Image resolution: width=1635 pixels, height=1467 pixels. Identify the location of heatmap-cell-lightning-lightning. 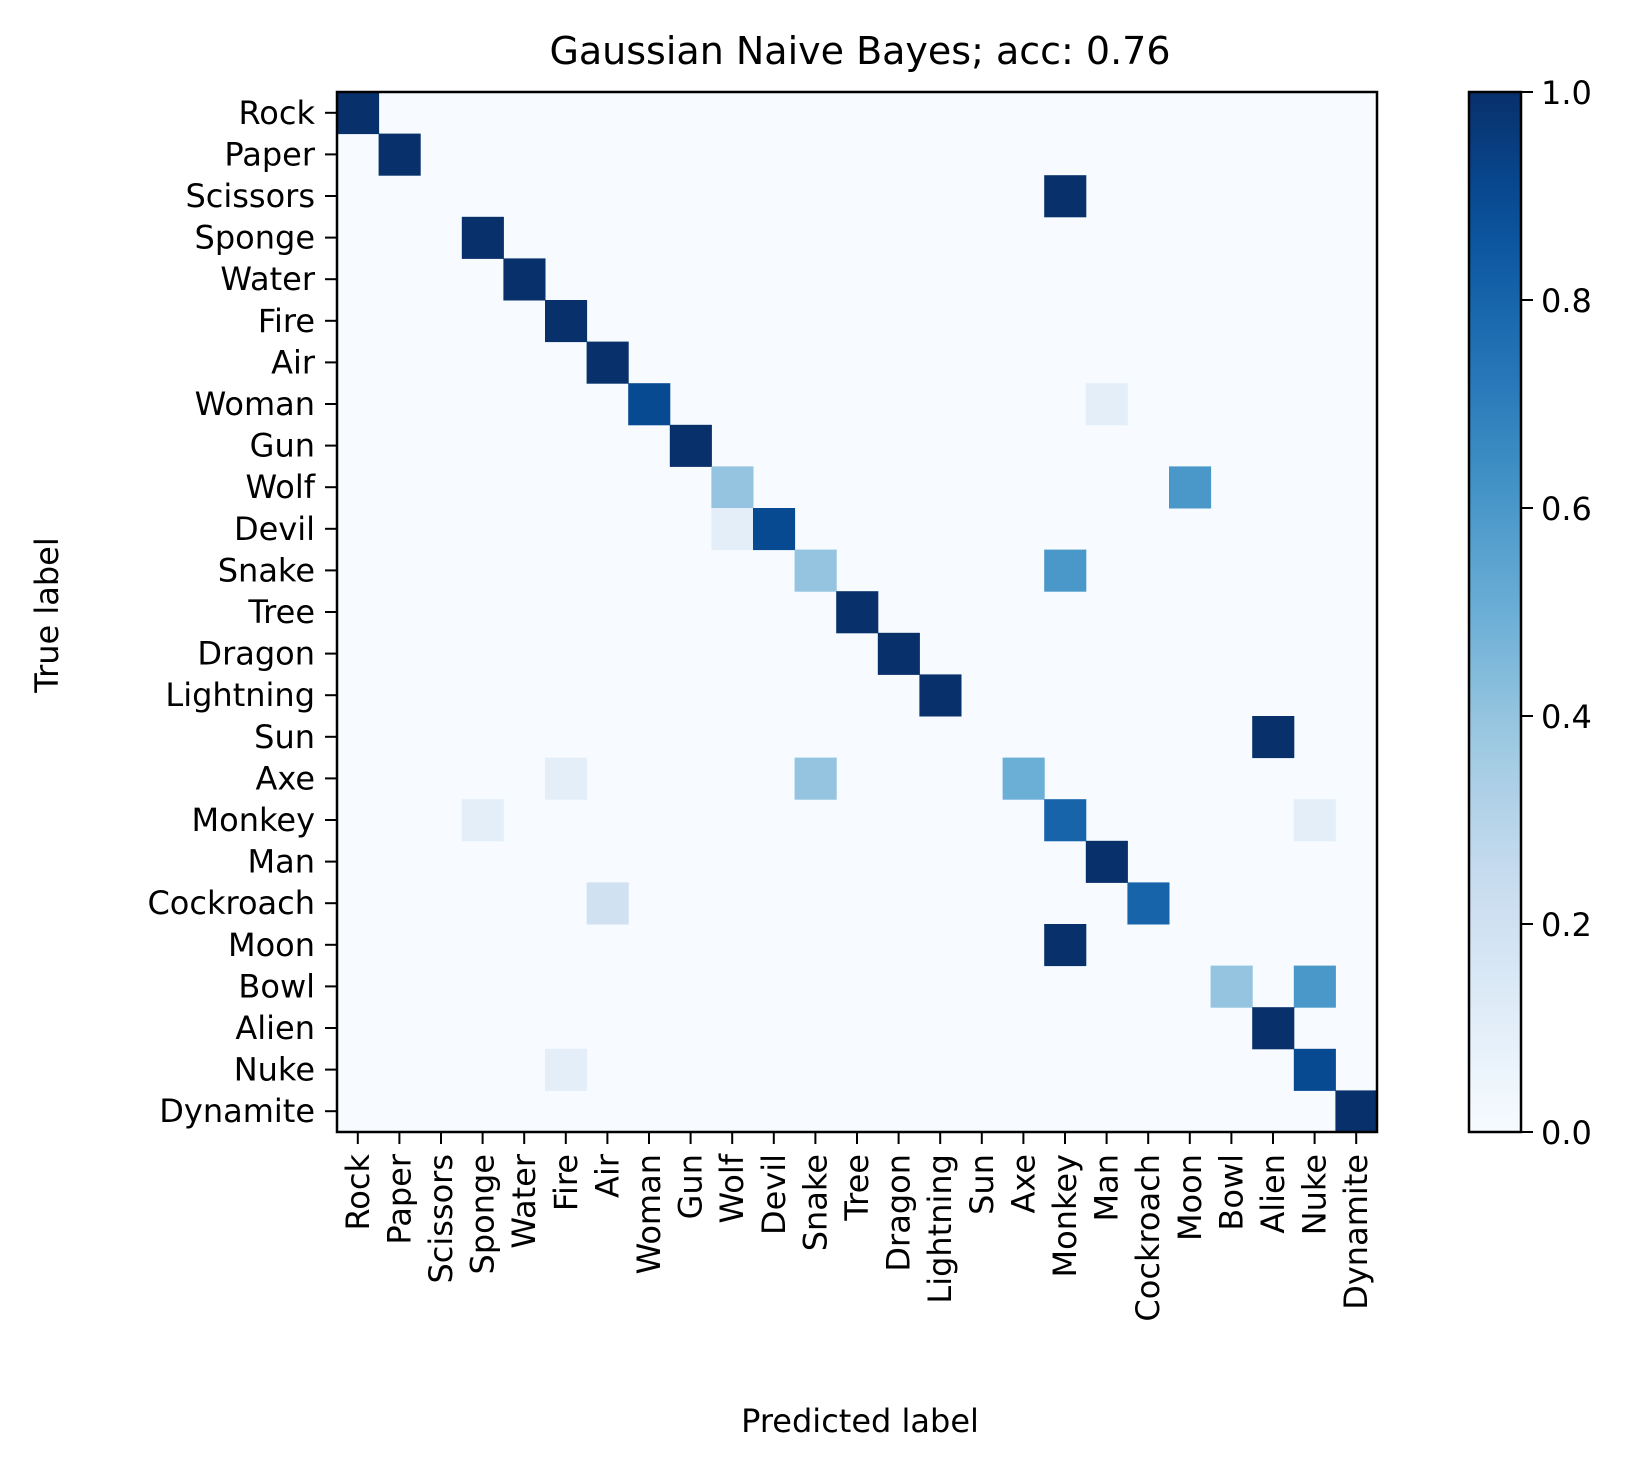
(940, 695).